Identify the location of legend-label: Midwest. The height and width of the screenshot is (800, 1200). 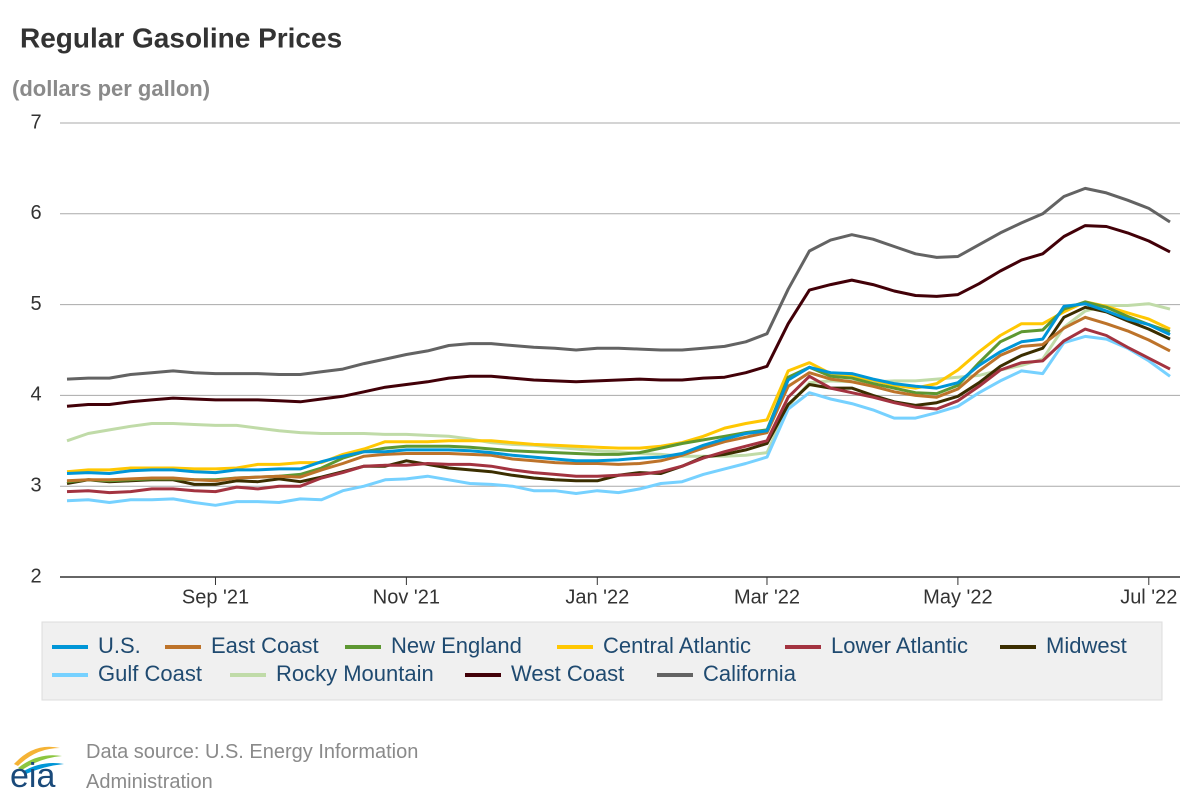
(1086, 645).